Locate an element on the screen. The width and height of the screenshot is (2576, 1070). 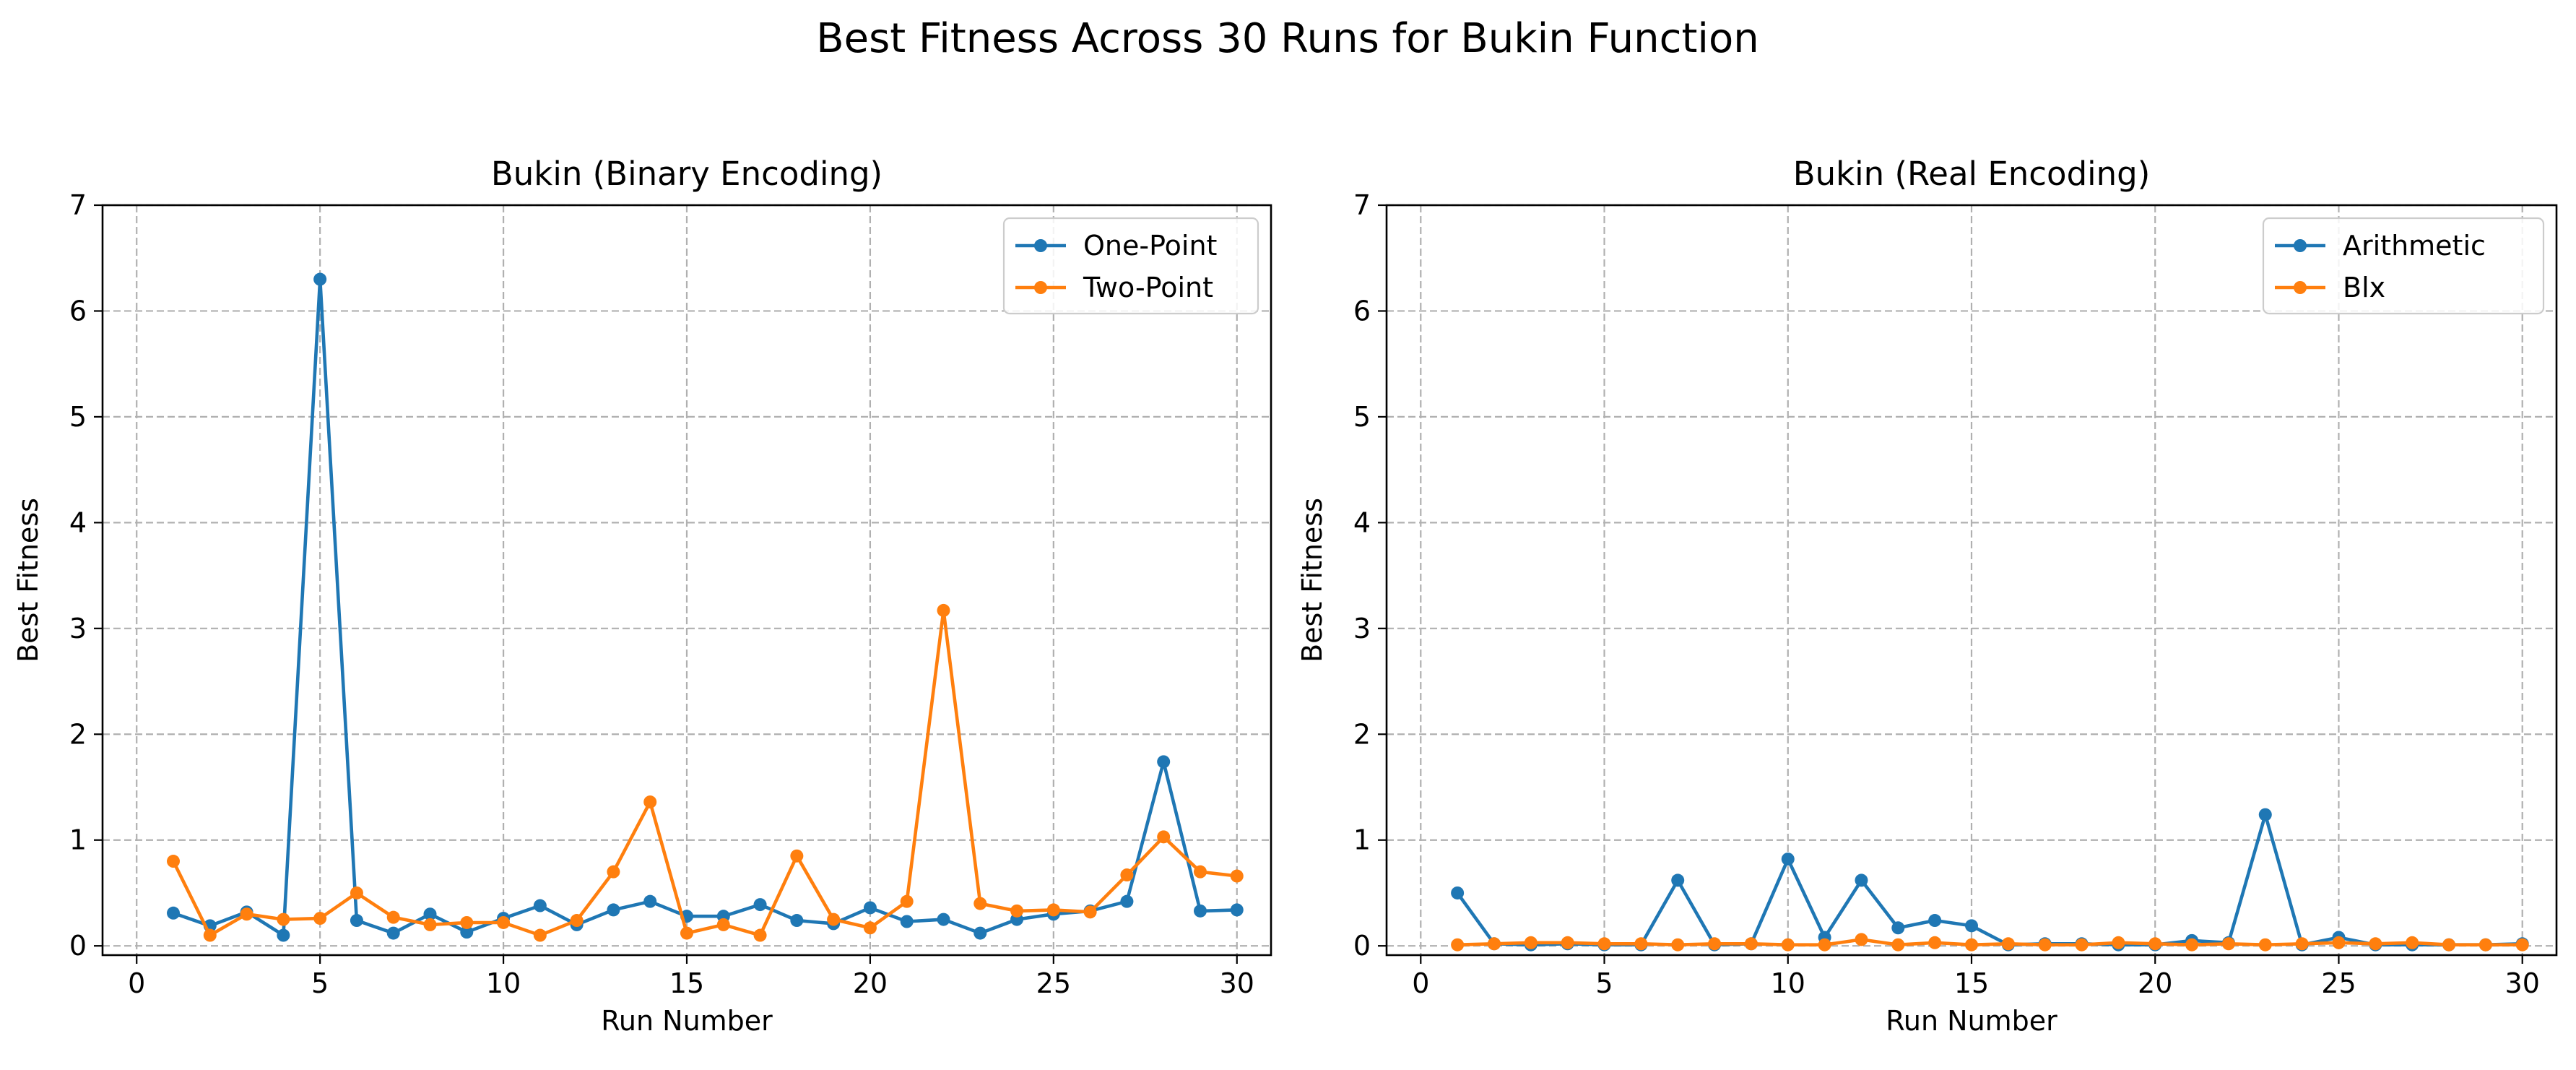
panel-2-xtick-label-15: 15 is located at coordinates (1971, 983).